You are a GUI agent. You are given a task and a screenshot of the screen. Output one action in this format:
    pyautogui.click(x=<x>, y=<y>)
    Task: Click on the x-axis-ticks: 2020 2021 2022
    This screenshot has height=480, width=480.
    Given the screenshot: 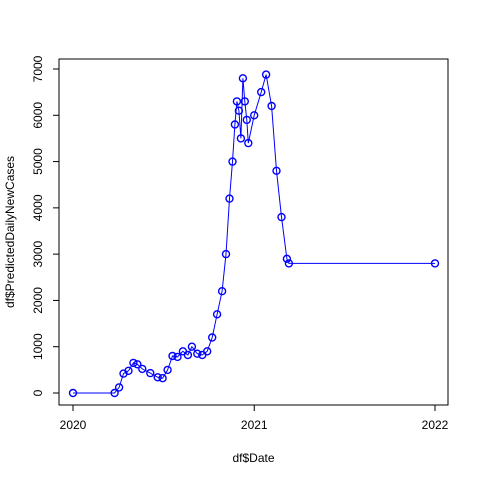 What is the action you would take?
    pyautogui.click(x=254, y=418)
    